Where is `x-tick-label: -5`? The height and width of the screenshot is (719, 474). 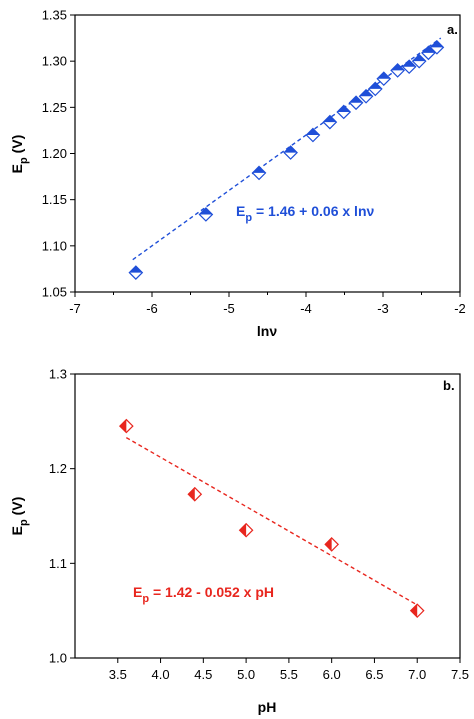
x-tick-label: -5 is located at coordinates (229, 308).